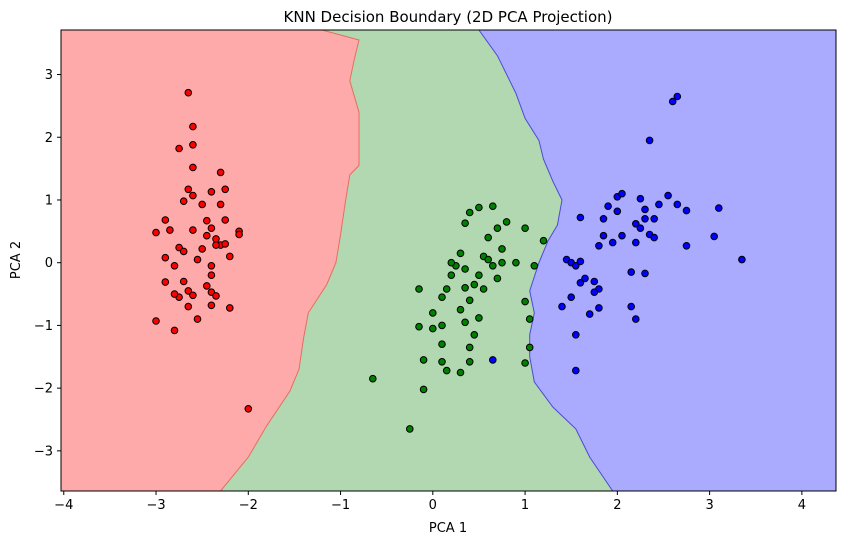 The height and width of the screenshot is (545, 844). I want to click on x-tick-label: −4, so click(63, 505).